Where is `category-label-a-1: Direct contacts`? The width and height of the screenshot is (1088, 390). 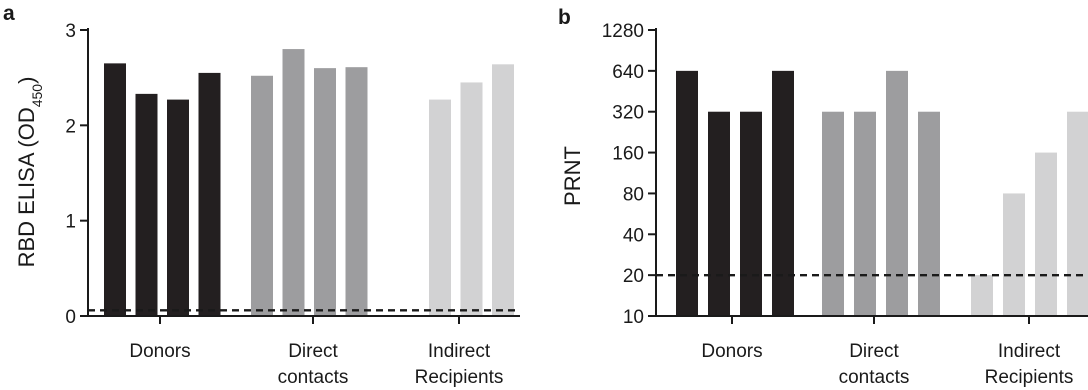 category-label-a-1: Direct contacts is located at coordinates (313, 364).